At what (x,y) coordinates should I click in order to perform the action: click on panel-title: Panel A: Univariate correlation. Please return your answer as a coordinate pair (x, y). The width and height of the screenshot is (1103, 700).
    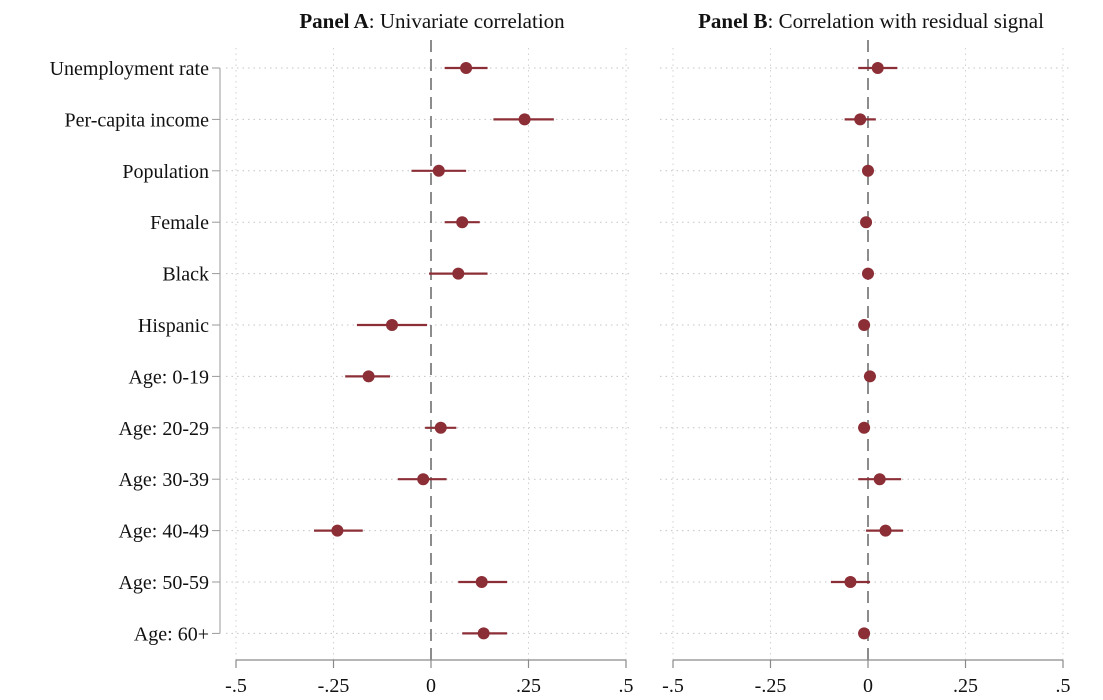
    Looking at the image, I should click on (432, 21).